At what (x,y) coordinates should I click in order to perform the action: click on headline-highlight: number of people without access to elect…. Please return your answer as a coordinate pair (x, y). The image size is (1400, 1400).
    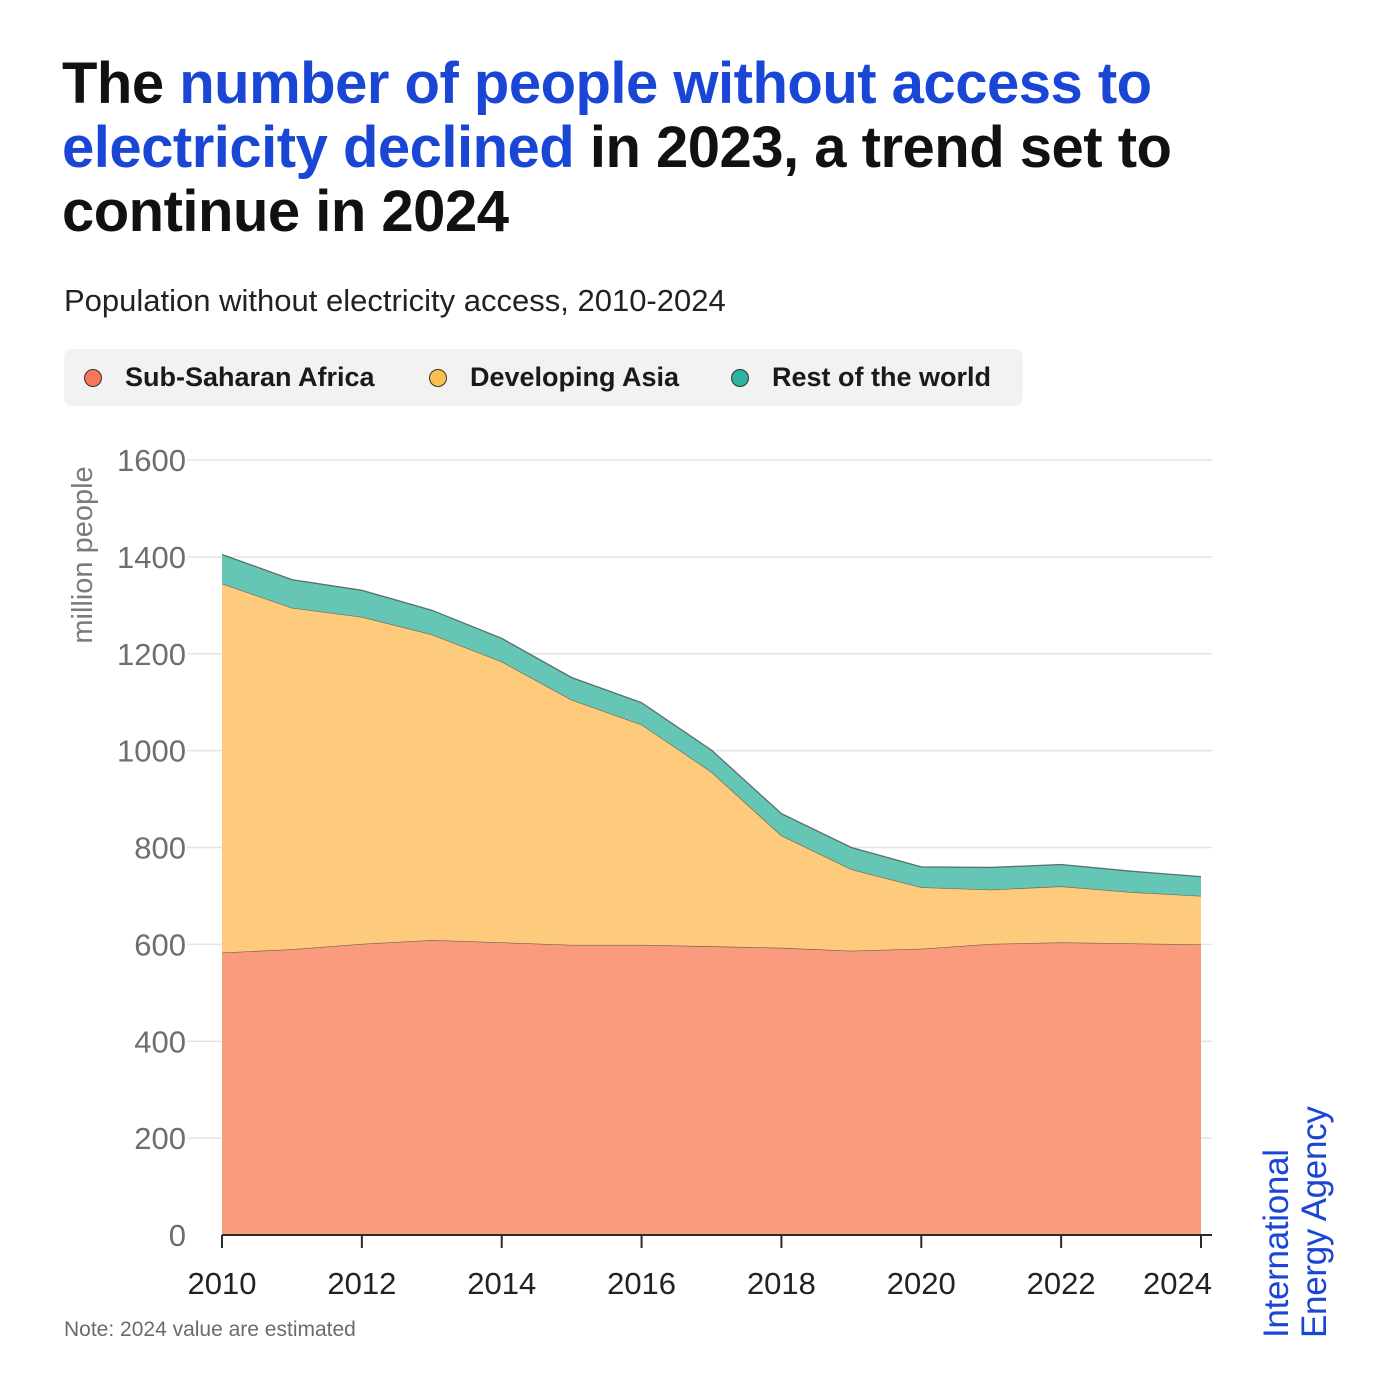
    Looking at the image, I should click on (607, 115).